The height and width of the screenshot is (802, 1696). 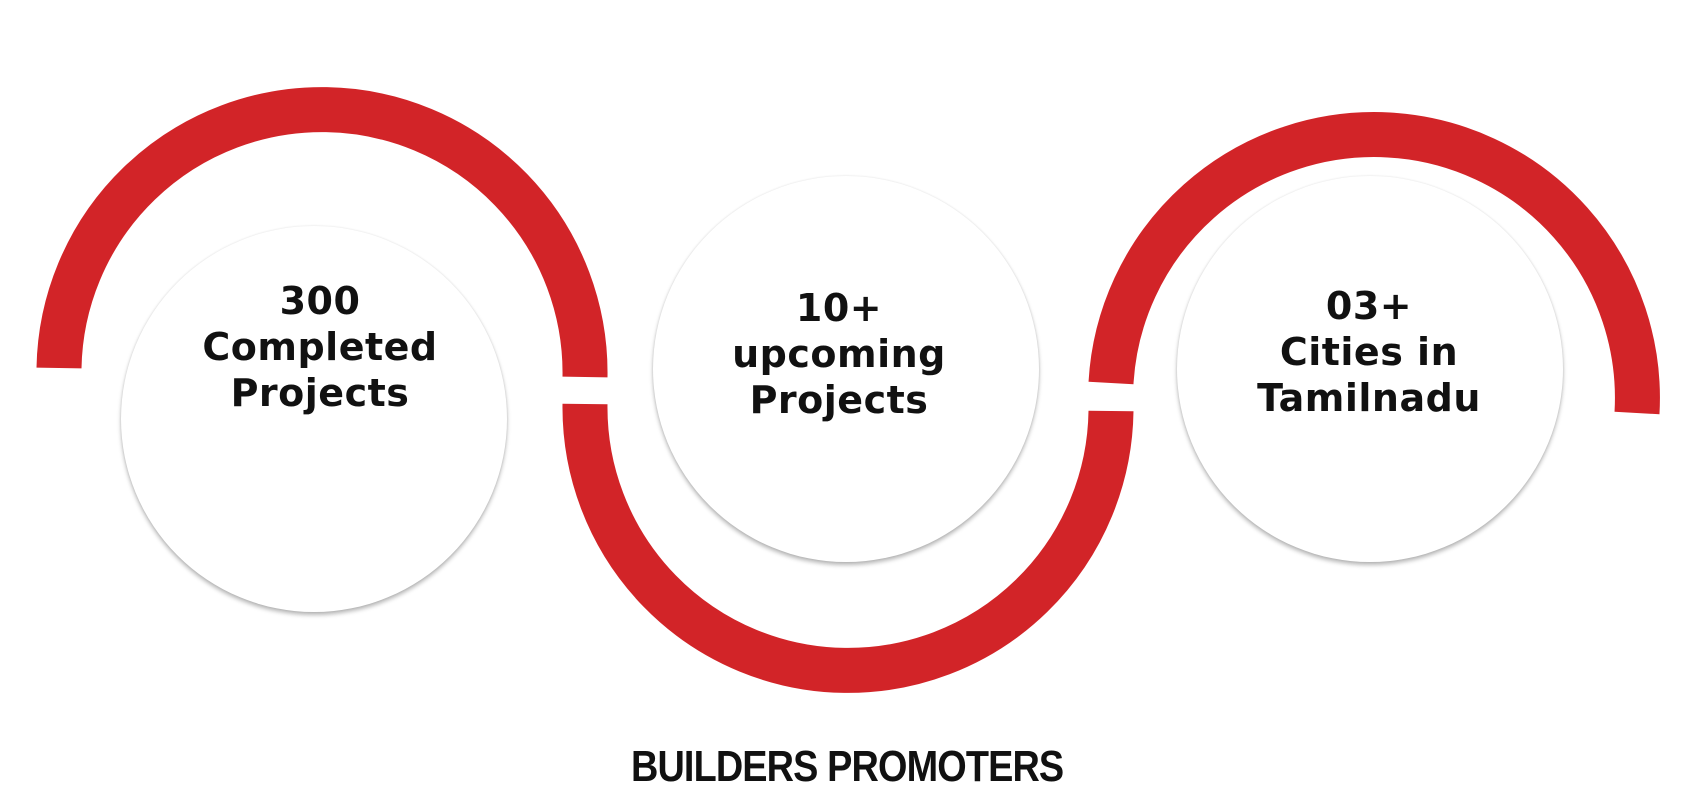 I want to click on arc-top-left, so click(x=322, y=232).